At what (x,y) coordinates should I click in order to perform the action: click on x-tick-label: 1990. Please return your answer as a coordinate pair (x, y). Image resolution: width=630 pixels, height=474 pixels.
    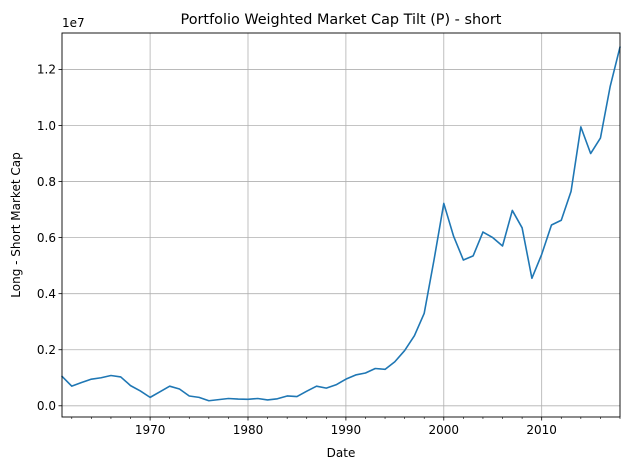
    Looking at the image, I should click on (346, 430).